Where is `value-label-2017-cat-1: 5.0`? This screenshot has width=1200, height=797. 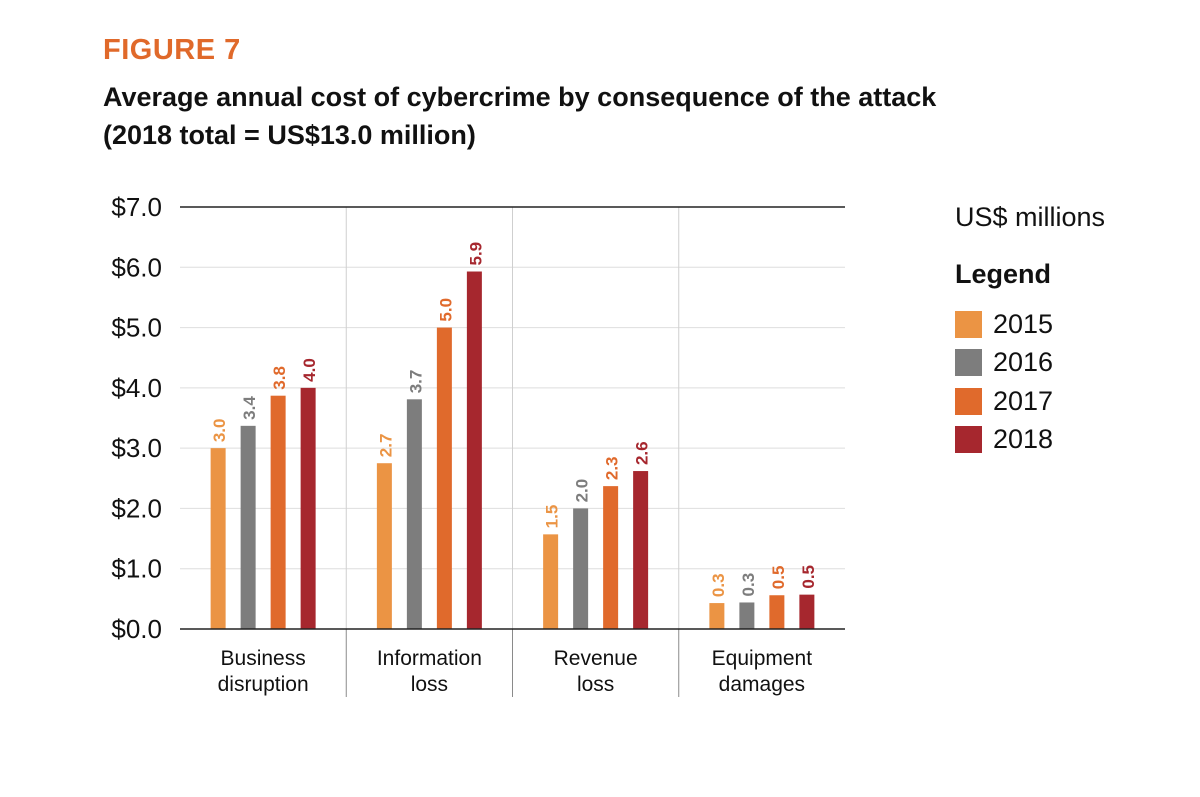
value-label-2017-cat-1: 5.0 is located at coordinates (445, 310).